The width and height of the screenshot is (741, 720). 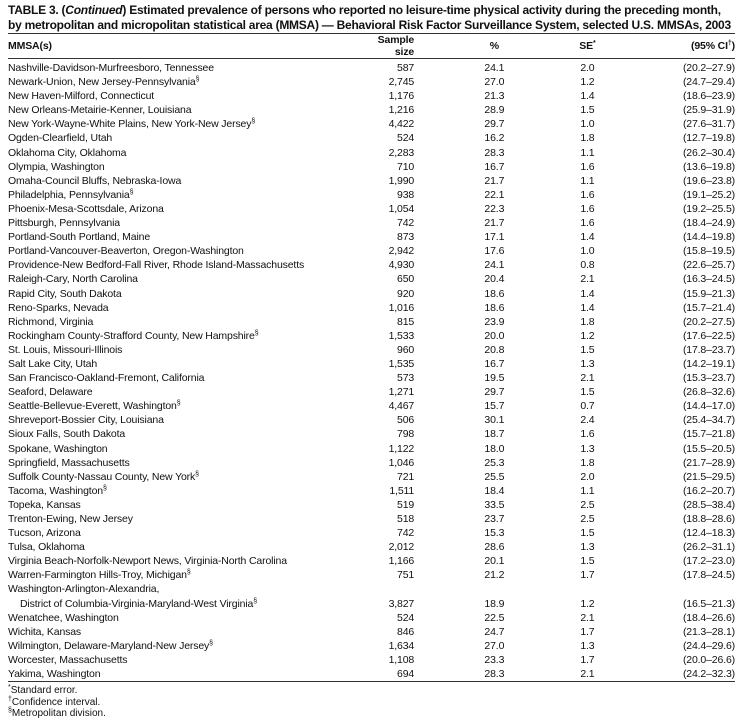 I want to click on standard-error: 2.0, so click(x=587, y=476).